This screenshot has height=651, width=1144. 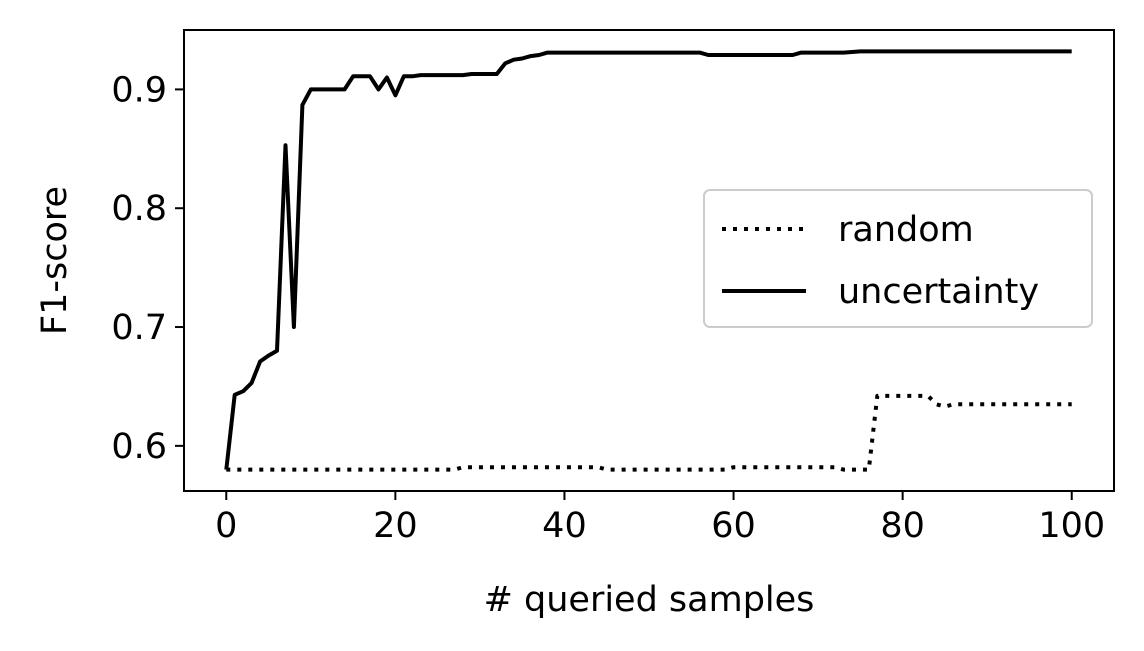 What do you see at coordinates (139, 328) in the screenshot?
I see `y-tick-label: 0.7` at bounding box center [139, 328].